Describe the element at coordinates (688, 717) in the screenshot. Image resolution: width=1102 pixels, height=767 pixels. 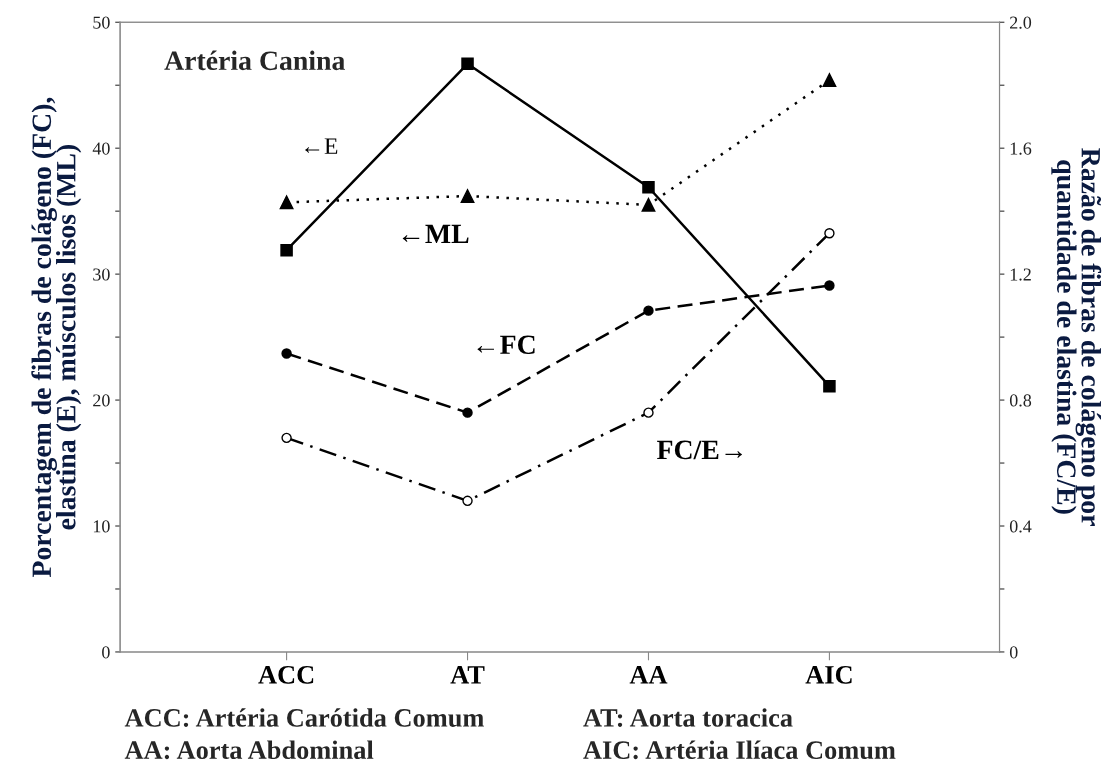
I see `text: AT: Aorta toracica` at that location.